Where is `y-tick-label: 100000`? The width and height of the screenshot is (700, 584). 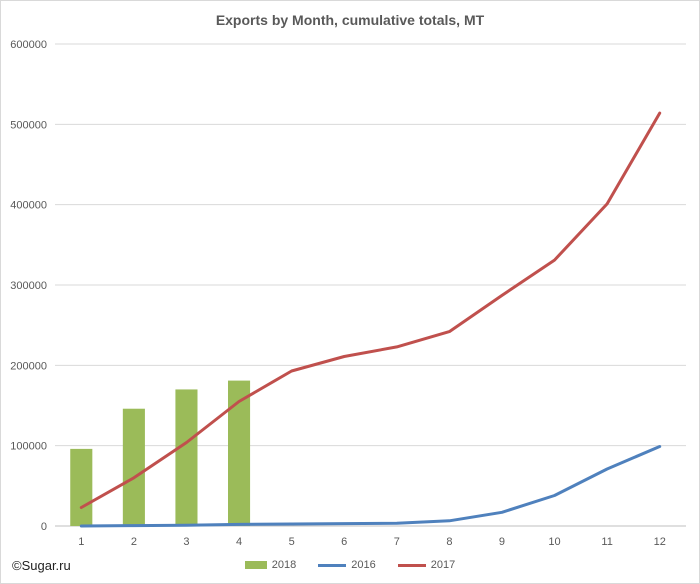 y-tick-label: 100000 is located at coordinates (28, 447).